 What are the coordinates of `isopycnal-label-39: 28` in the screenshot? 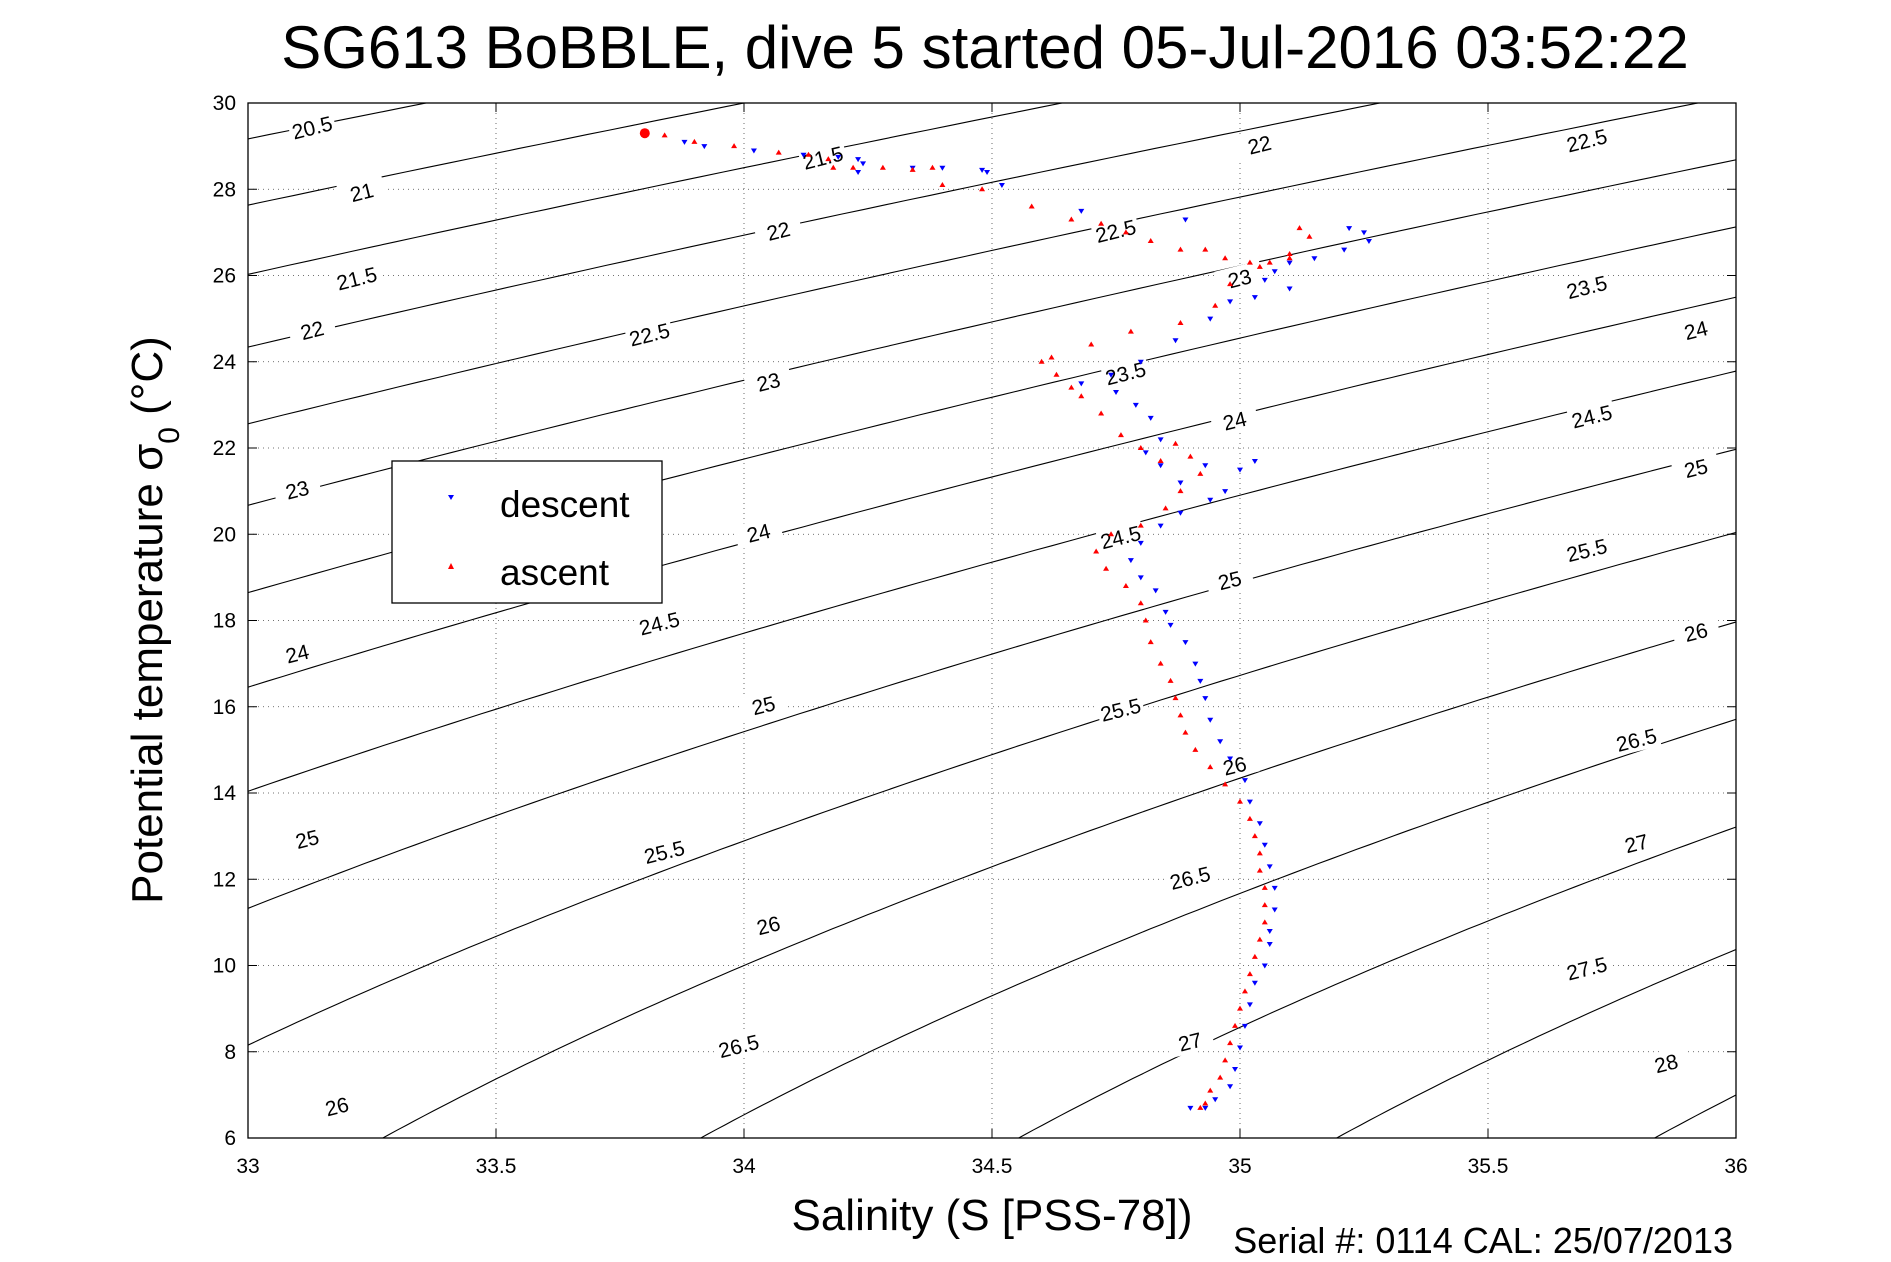 It's located at (1666, 1064).